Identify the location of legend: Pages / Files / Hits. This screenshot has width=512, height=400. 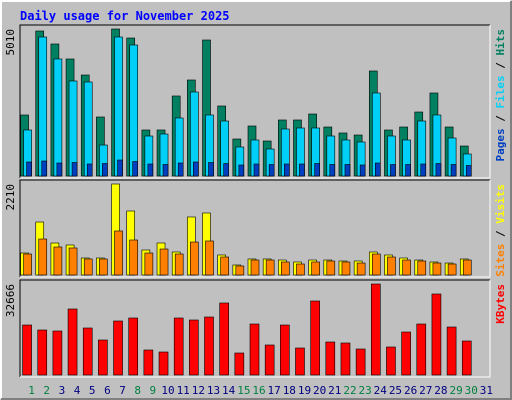
(500, 95).